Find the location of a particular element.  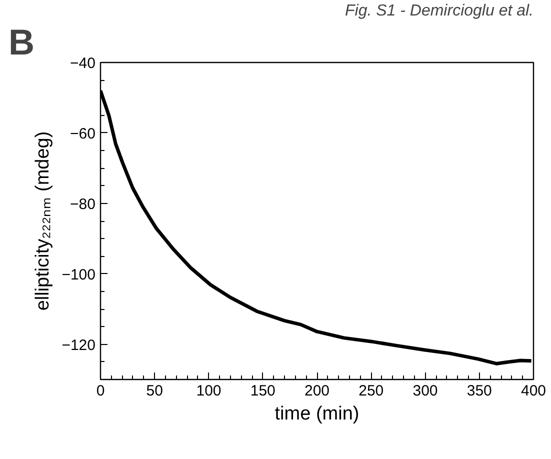

x-tick-label: 0 is located at coordinates (100, 391).